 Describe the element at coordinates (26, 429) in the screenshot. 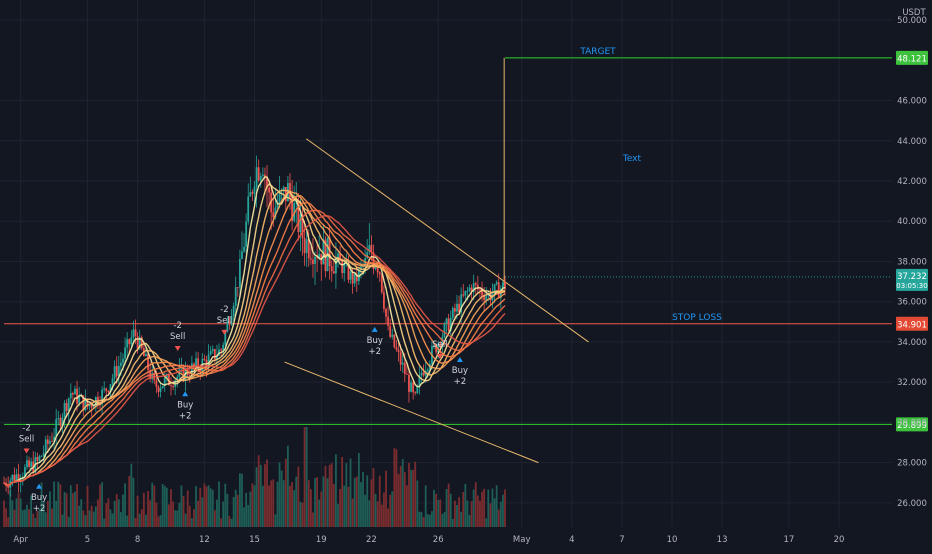

I see `sell-signal-value: -2` at that location.